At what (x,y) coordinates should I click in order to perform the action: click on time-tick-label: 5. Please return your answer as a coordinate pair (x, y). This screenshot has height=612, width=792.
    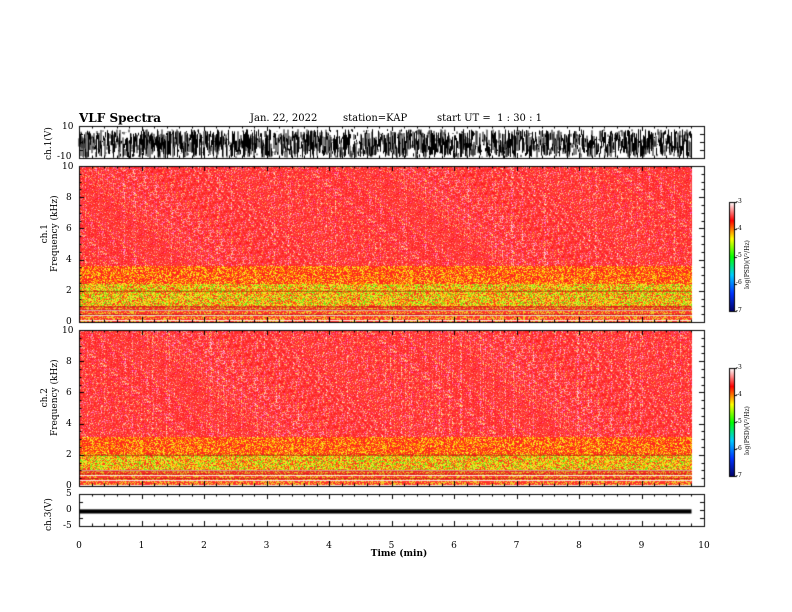
    Looking at the image, I should click on (391, 546).